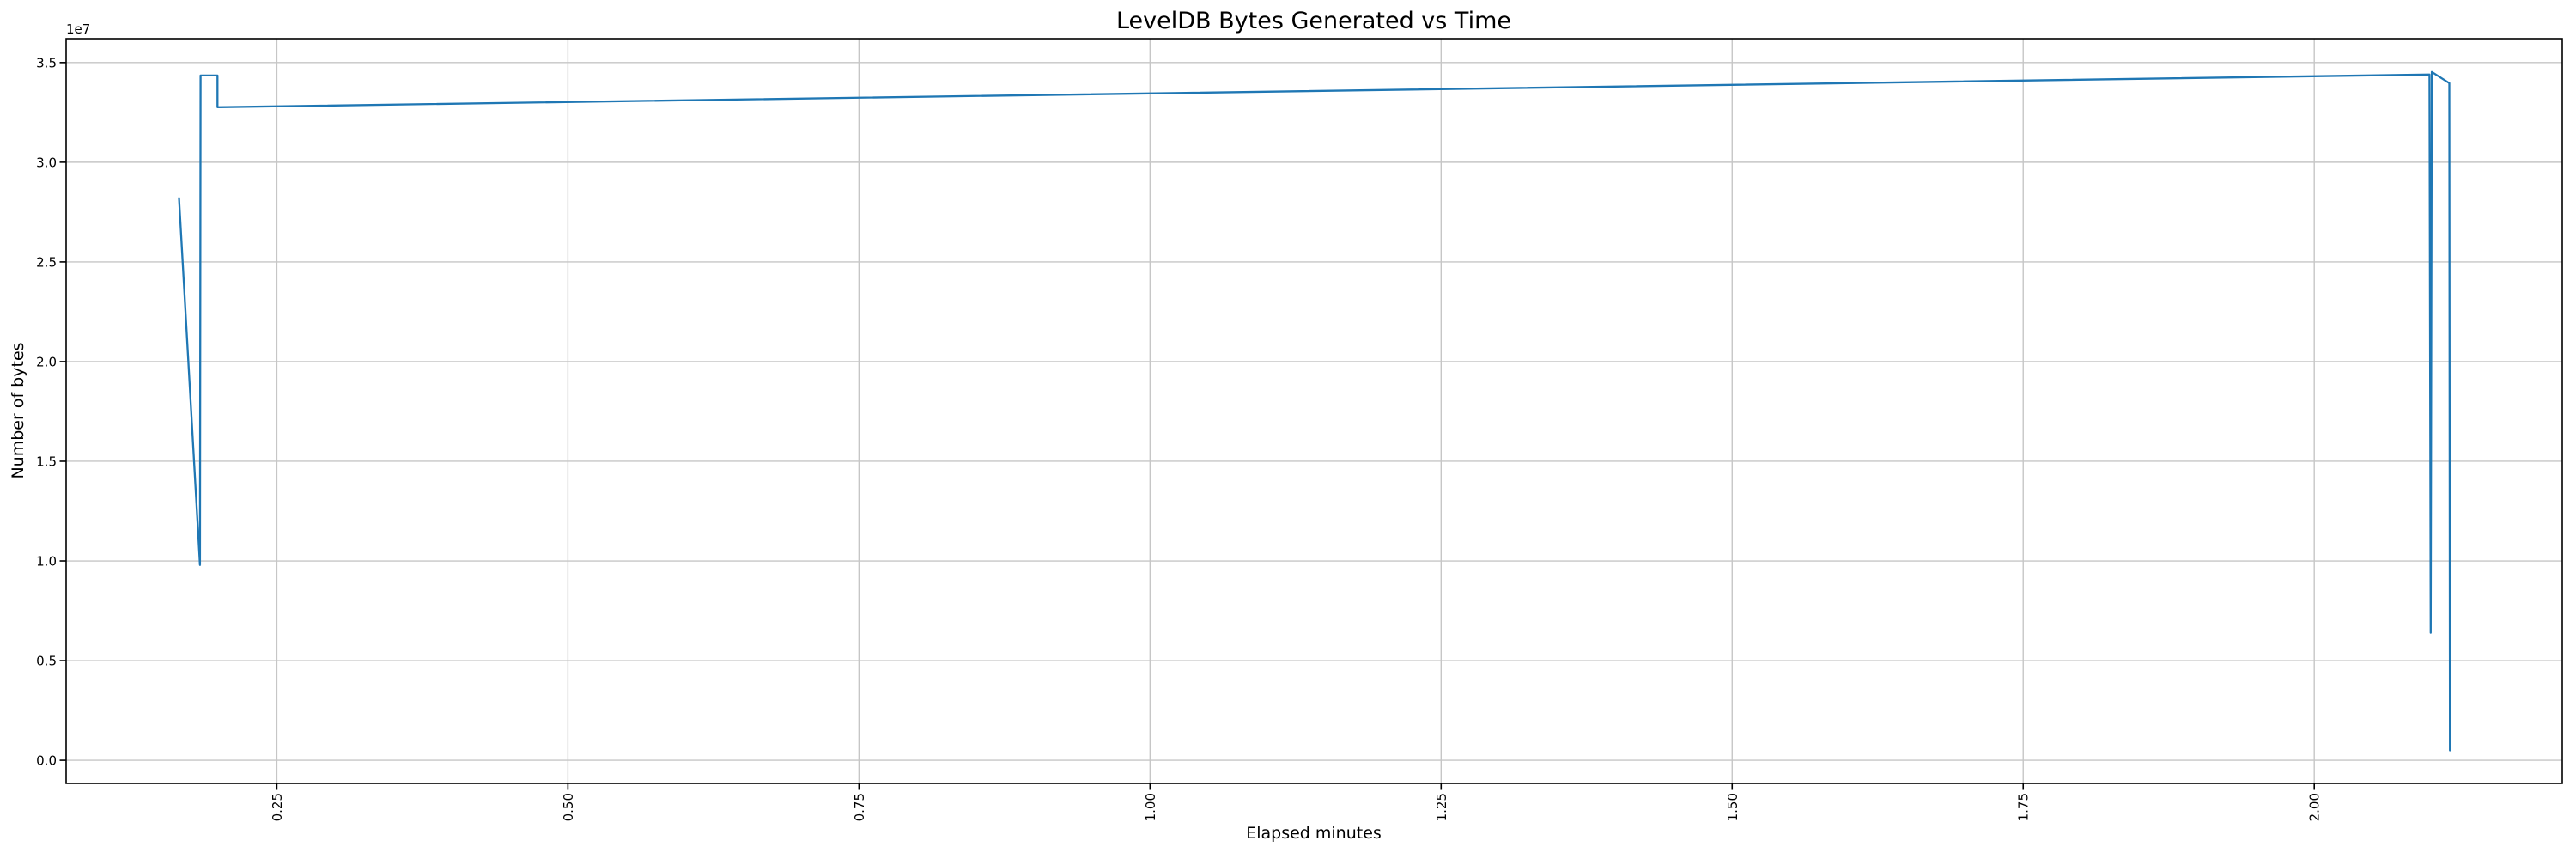 This screenshot has width=2576, height=859. What do you see at coordinates (1441, 807) in the screenshot?
I see `x-tick-label: 1.25` at bounding box center [1441, 807].